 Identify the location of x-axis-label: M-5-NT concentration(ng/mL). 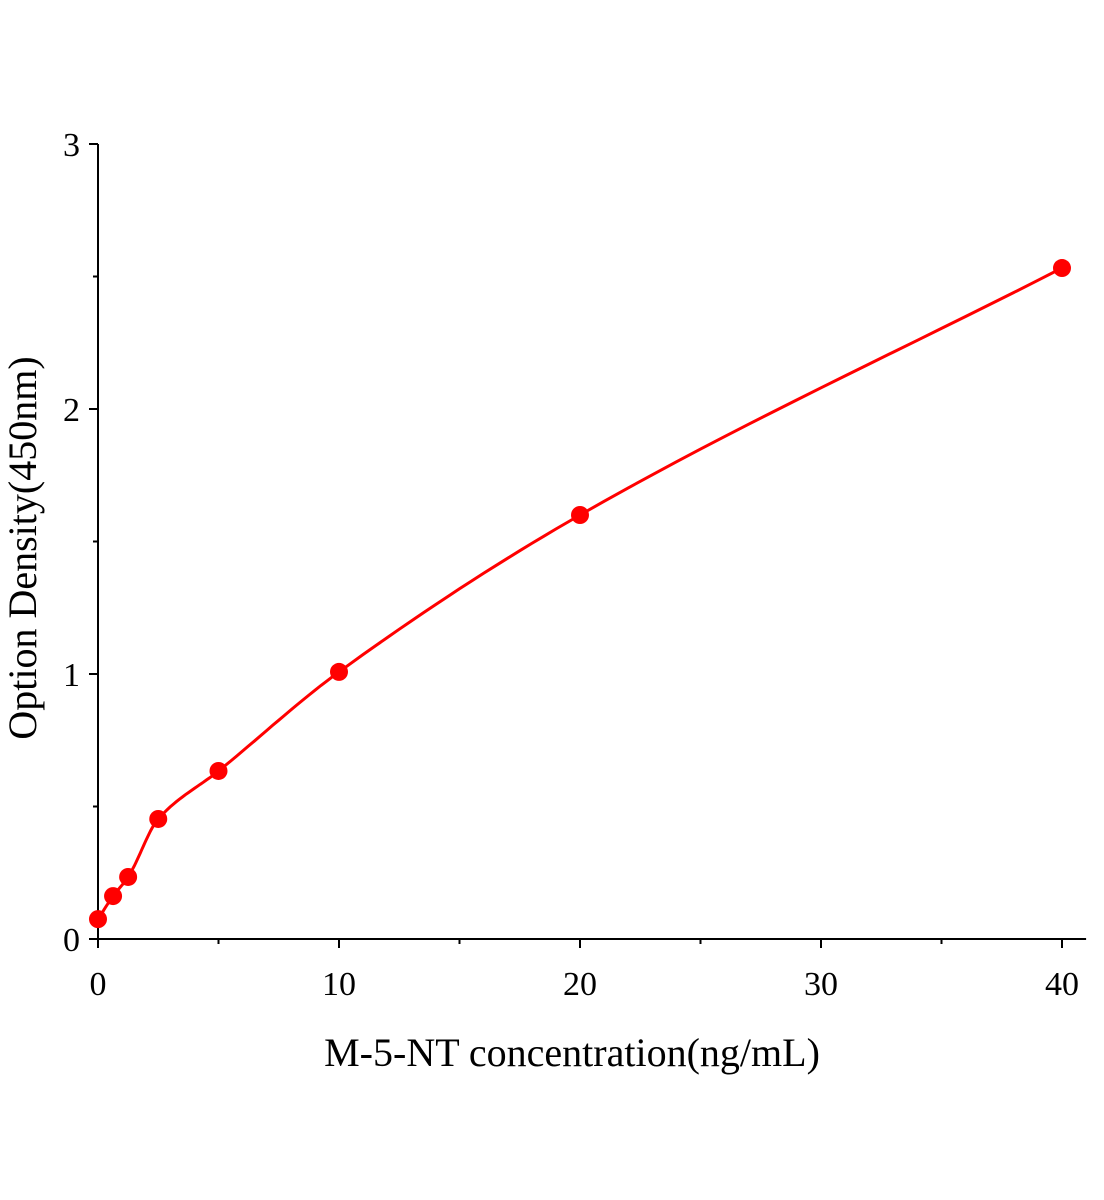
(572, 1052).